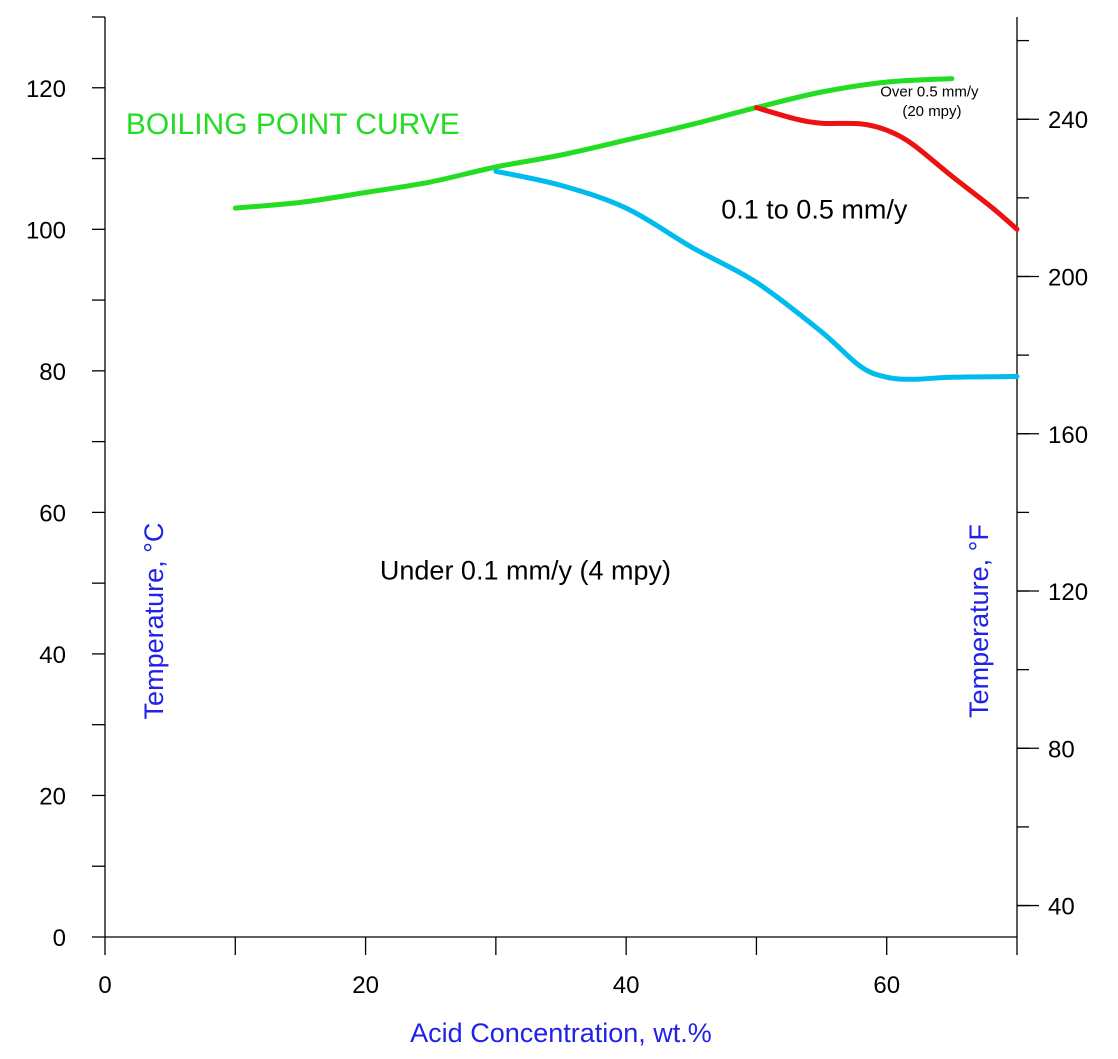  I want to click on x-axis-title: Acid Concentration, wt.%, so click(561, 1033).